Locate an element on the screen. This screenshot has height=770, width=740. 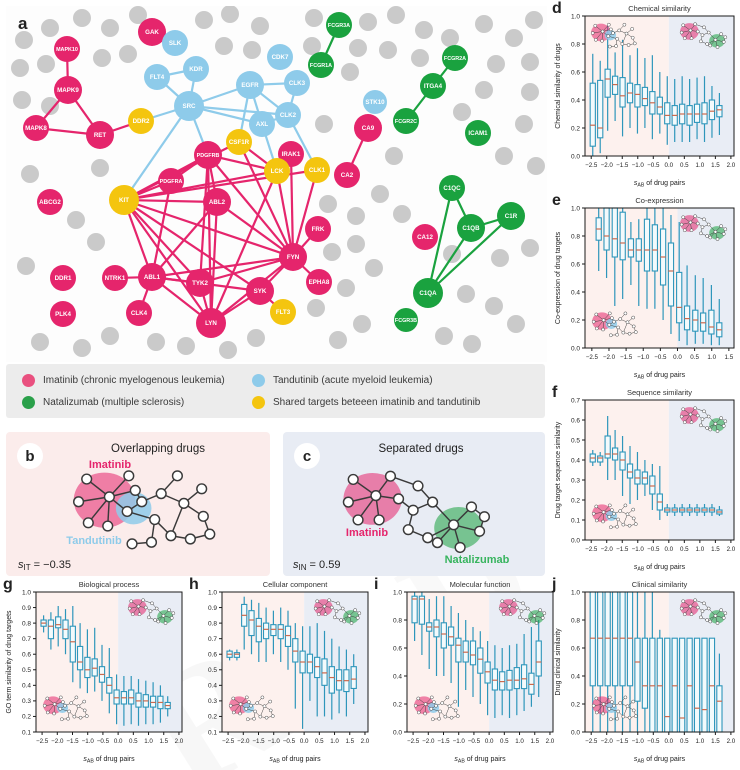
overlap-score: sIT = −0.35 is located at coordinates (44, 565).